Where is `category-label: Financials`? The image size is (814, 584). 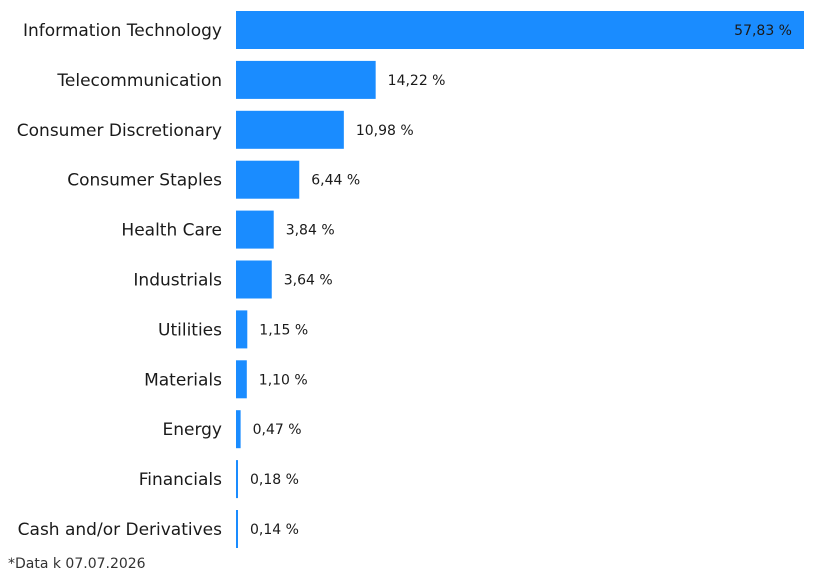 category-label: Financials is located at coordinates (180, 480).